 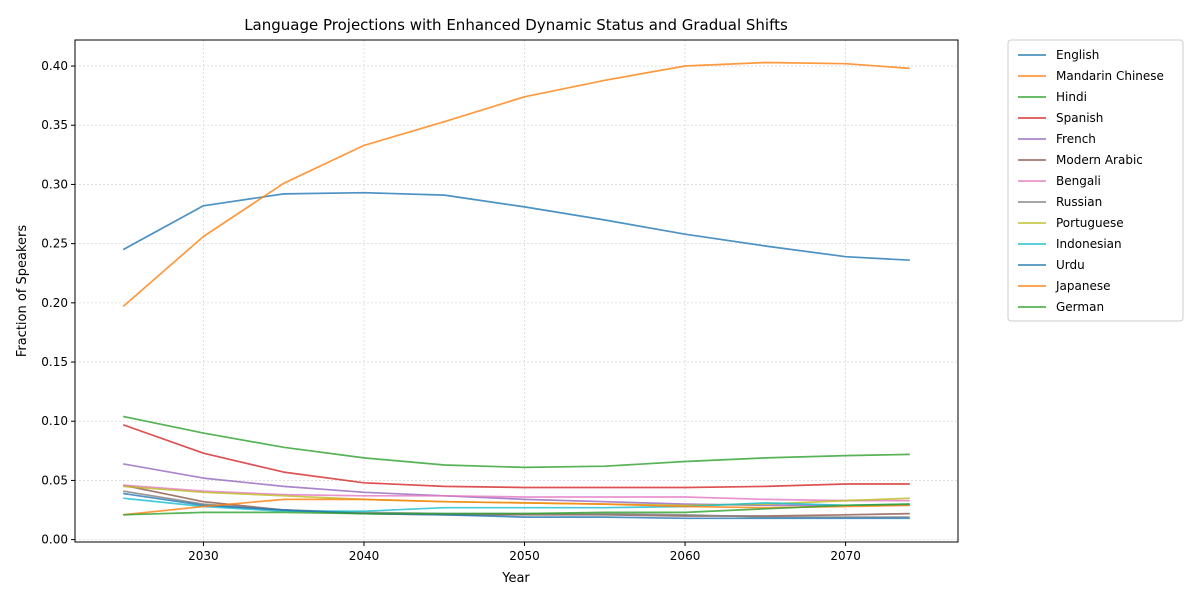 I want to click on y-tick-label: 0.15, so click(x=54, y=362).